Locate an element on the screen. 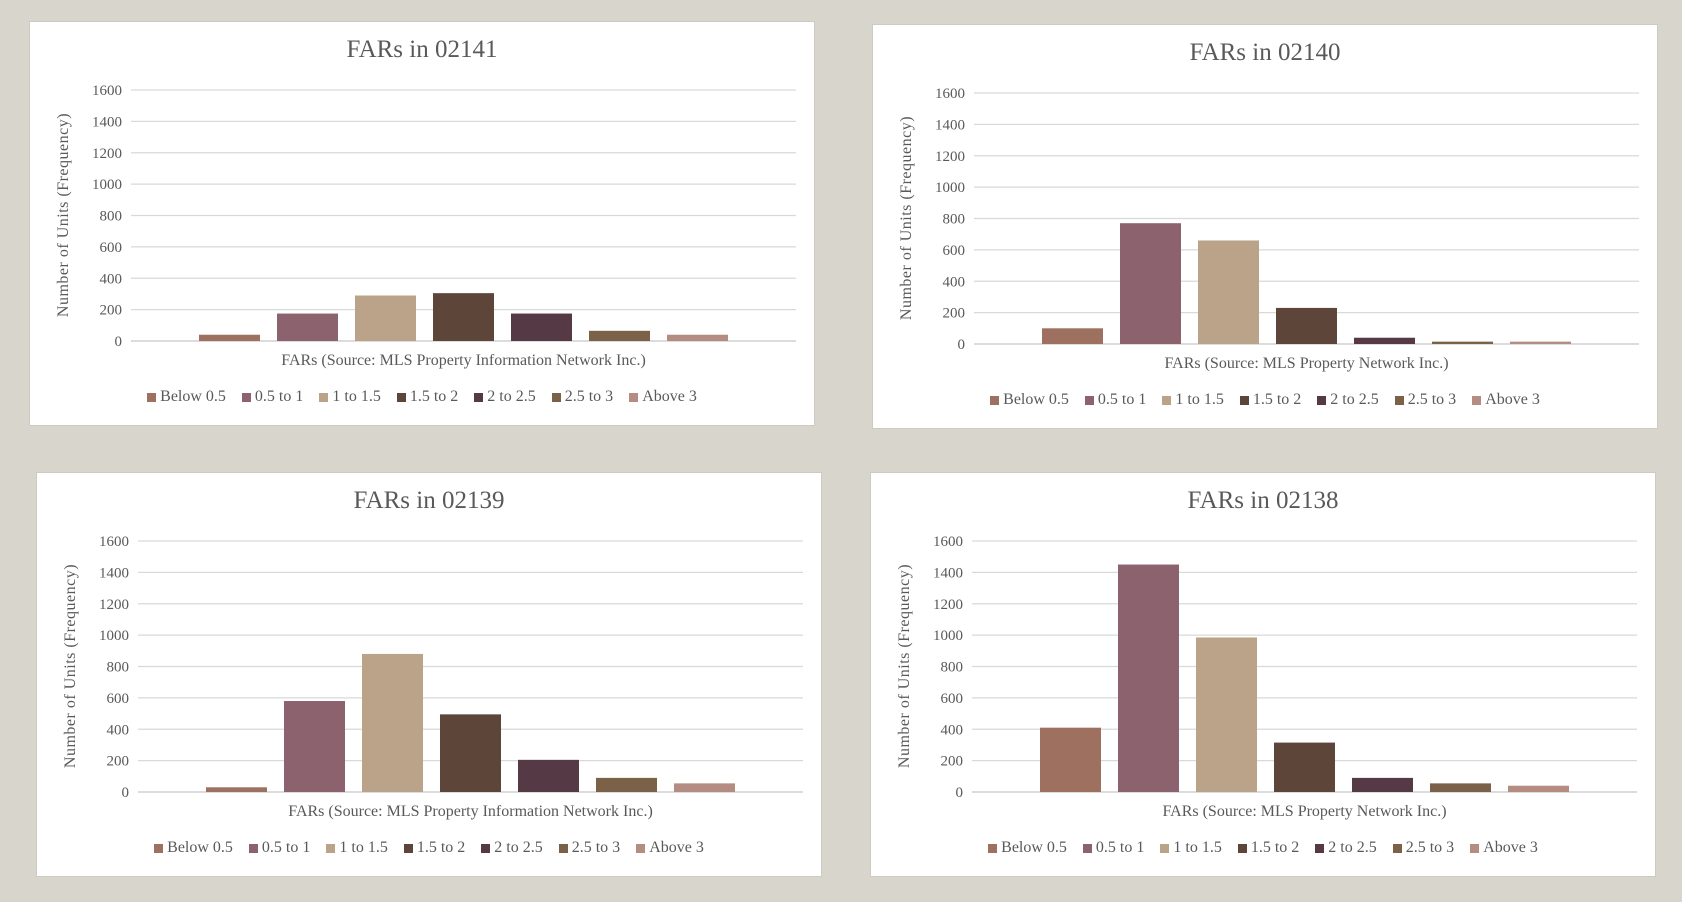 This screenshot has height=902, width=1682. legend-label: 2 to 2.5 is located at coordinates (1352, 847).